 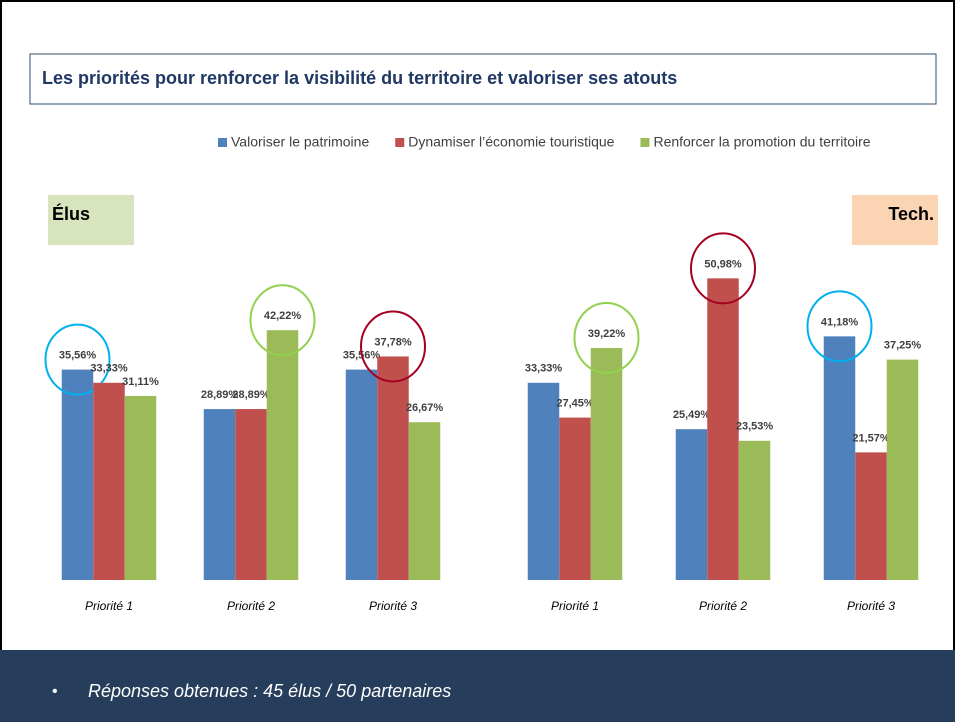 What do you see at coordinates (71, 213) in the screenshot?
I see `panel-label: Élus` at bounding box center [71, 213].